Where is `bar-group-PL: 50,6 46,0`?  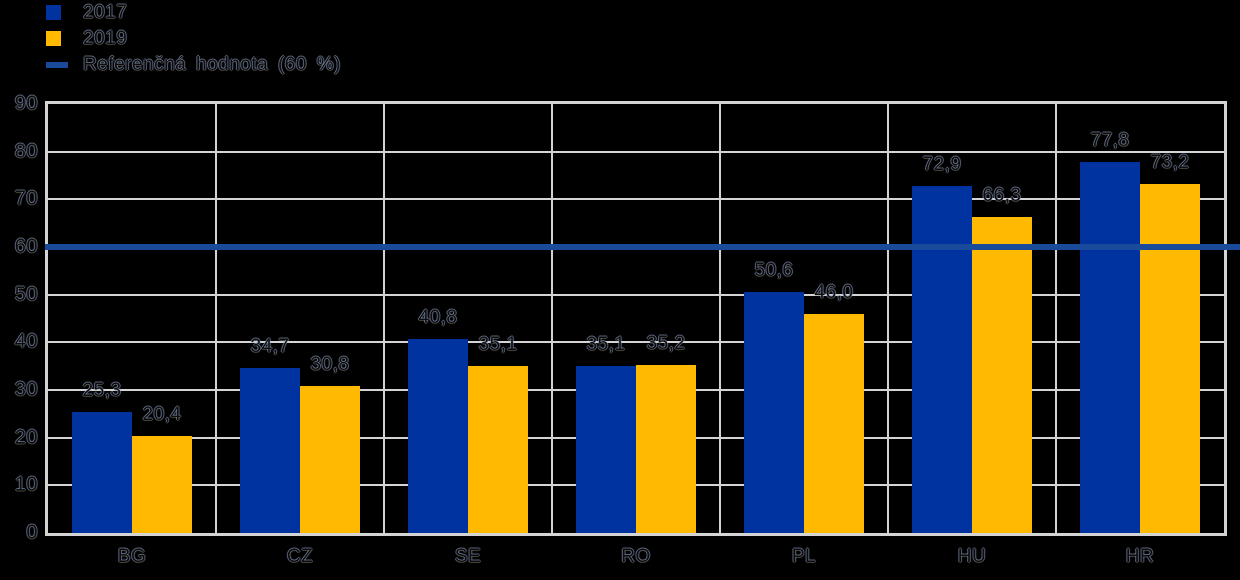 bar-group-PL: 50,6 46,0 is located at coordinates (804, 318).